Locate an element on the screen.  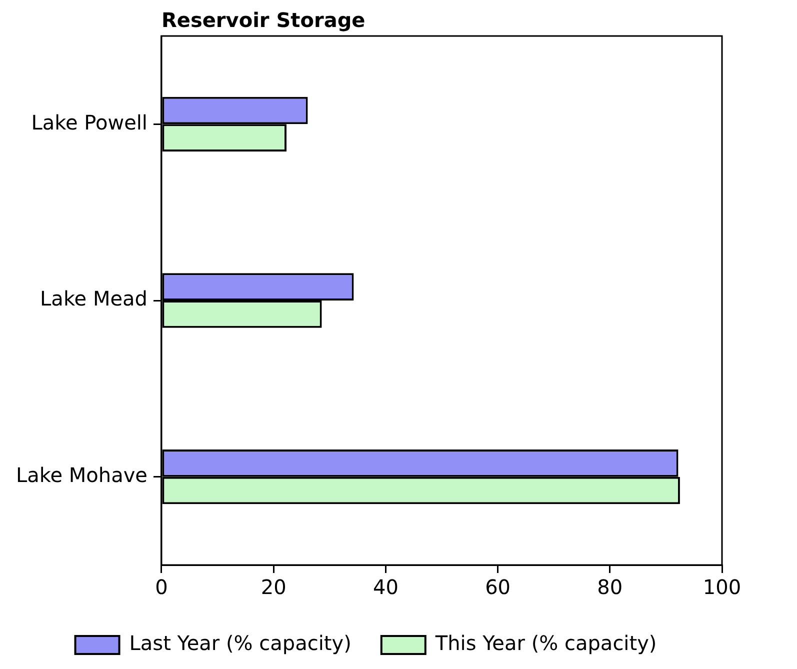
legend-label: Last Year (% capacity) is located at coordinates (240, 643).